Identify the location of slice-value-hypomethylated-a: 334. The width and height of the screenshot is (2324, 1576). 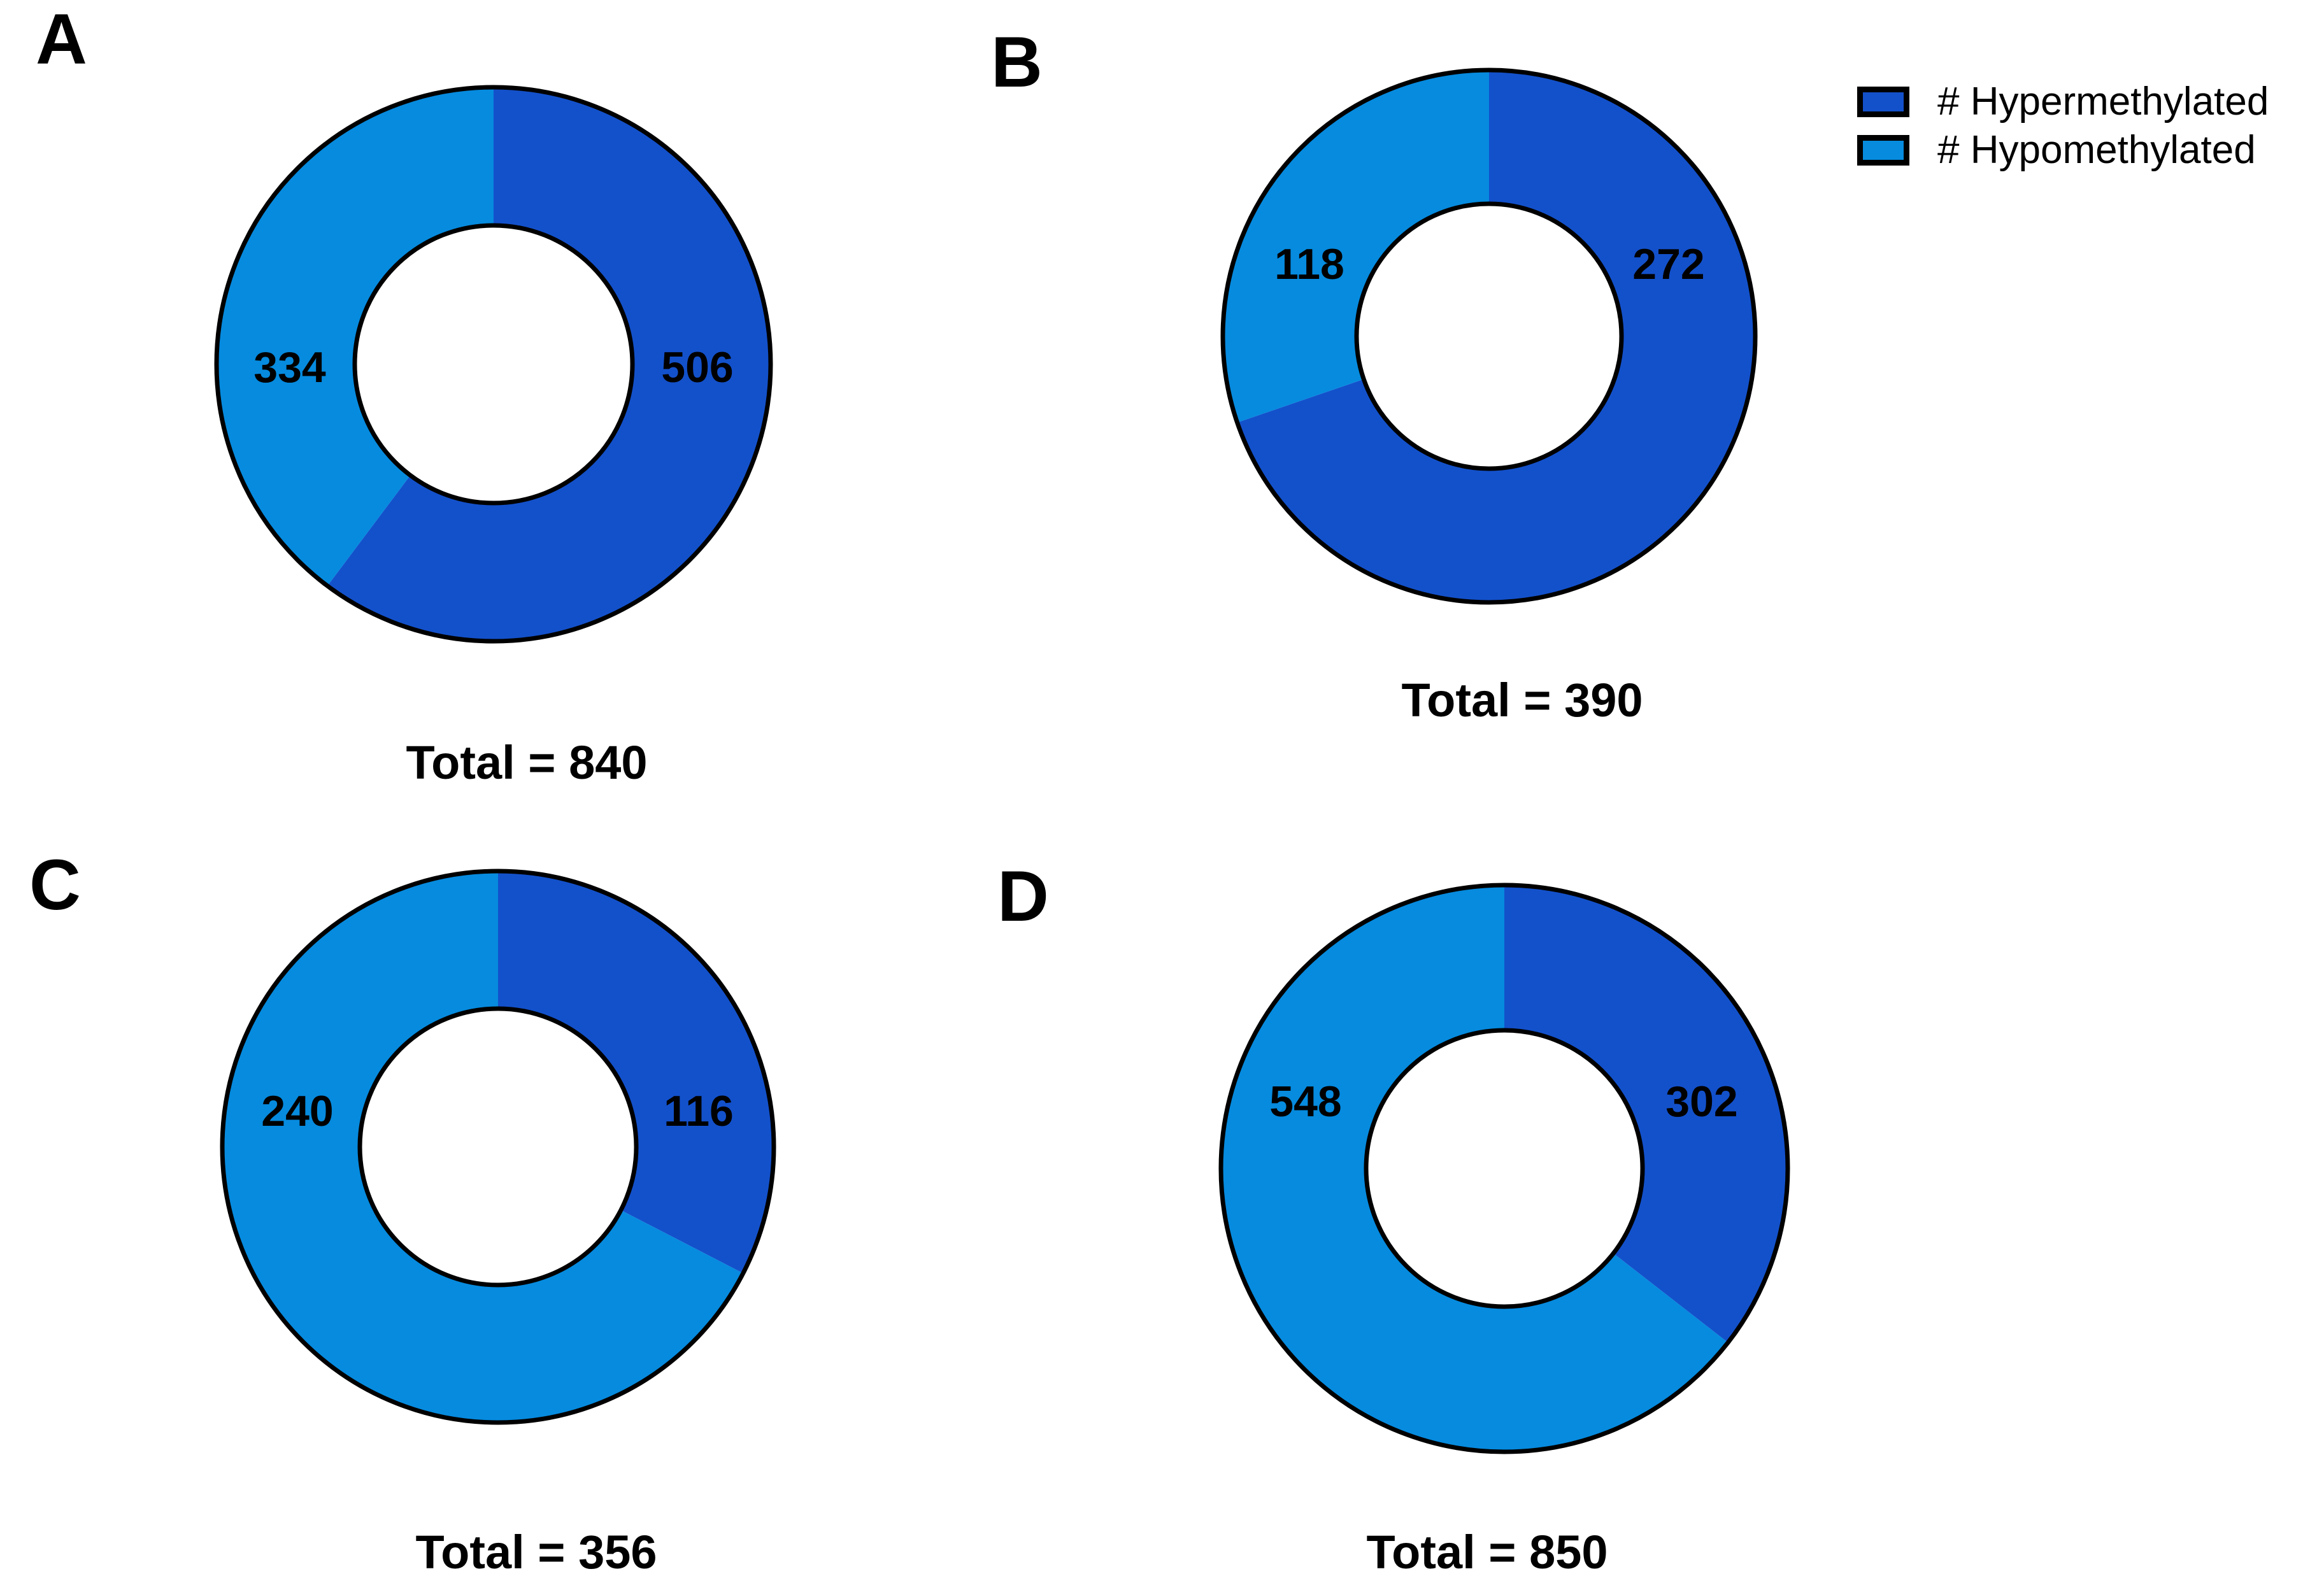
(289, 367).